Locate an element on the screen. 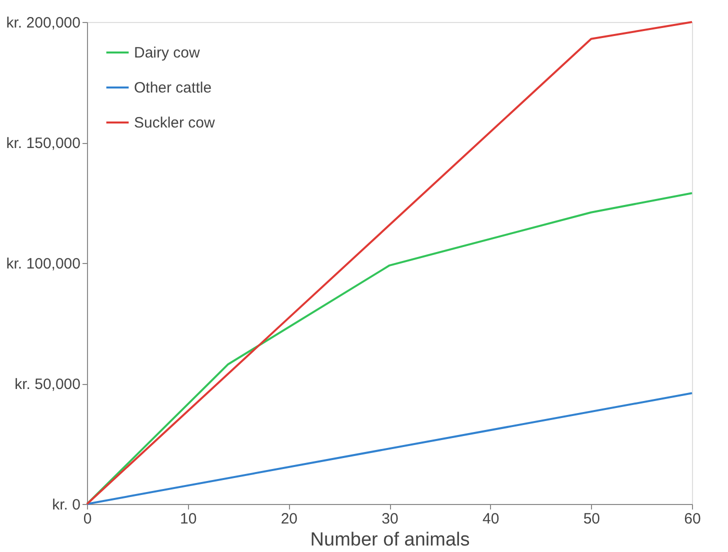  y-tick-label: kr. 200,000 is located at coordinates (43, 23).